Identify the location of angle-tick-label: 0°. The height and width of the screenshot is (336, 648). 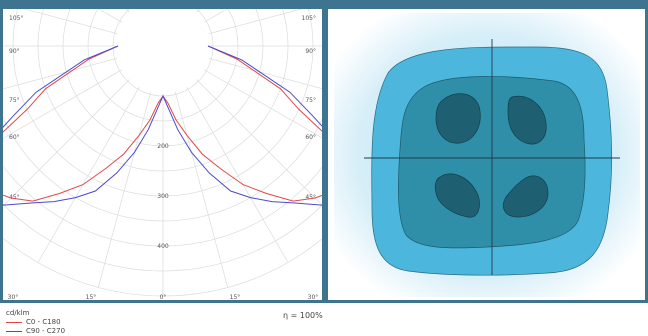
(163, 297).